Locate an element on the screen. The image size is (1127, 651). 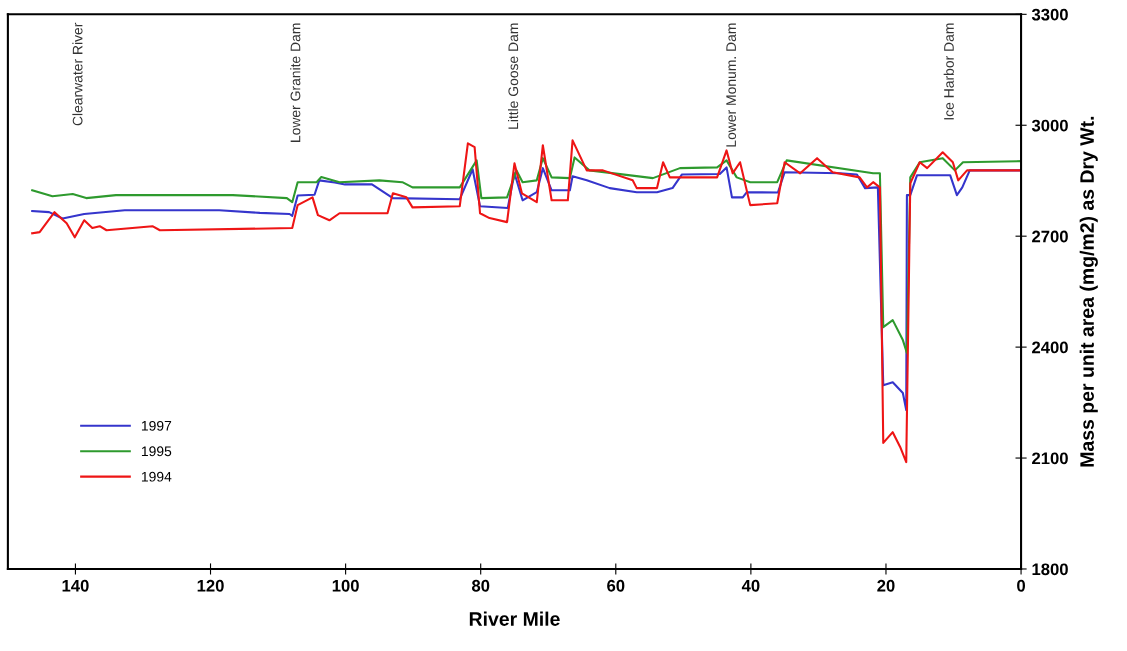
x-tick-label: 100 is located at coordinates (345, 585).